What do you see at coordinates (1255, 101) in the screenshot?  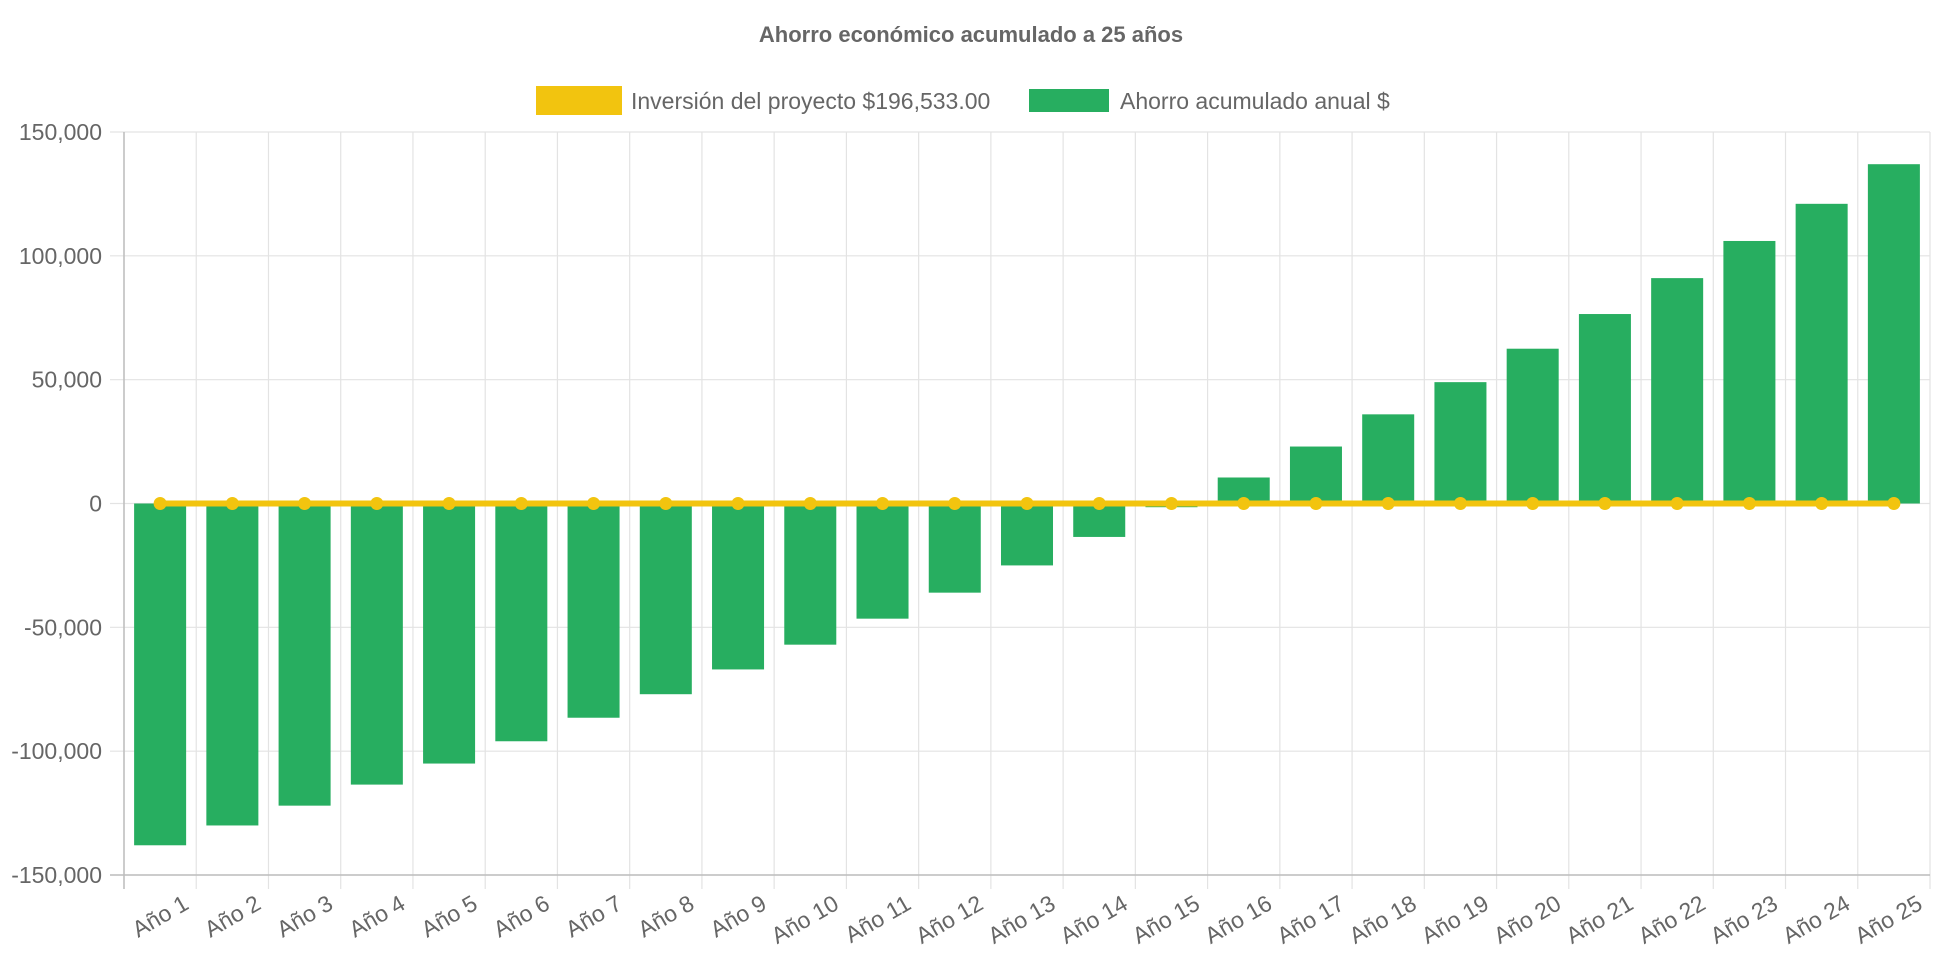 I see `legend-label-savings: Ahorro acumulado anual $` at bounding box center [1255, 101].